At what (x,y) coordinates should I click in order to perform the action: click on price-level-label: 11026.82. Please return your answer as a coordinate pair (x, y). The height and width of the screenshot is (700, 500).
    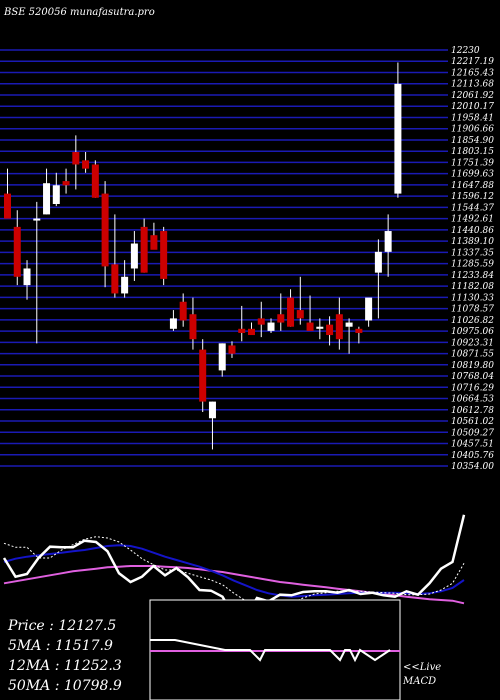
    Looking at the image, I should click on (472, 321).